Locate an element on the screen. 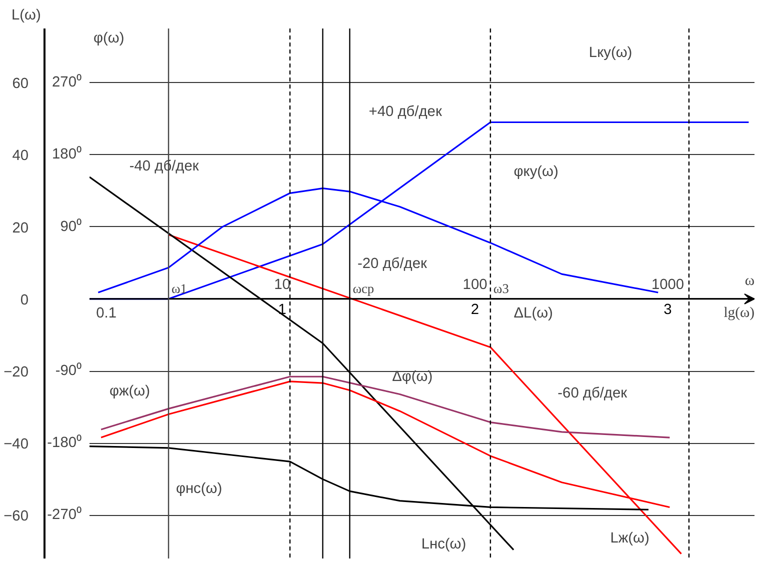 This screenshot has height=562, width=766. y2-tick-label: -90⁰ is located at coordinates (68, 371).